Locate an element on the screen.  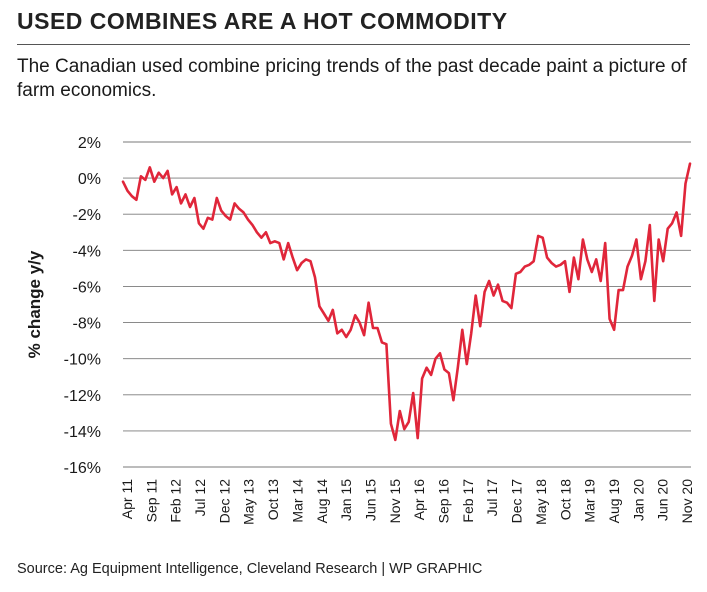
y-tick-label: -16% is located at coordinates (82, 468).